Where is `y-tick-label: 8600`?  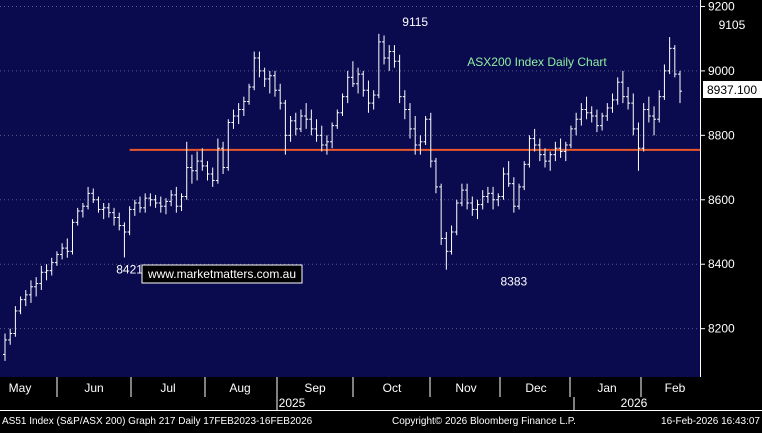 y-tick-label: 8600 is located at coordinates (721, 200).